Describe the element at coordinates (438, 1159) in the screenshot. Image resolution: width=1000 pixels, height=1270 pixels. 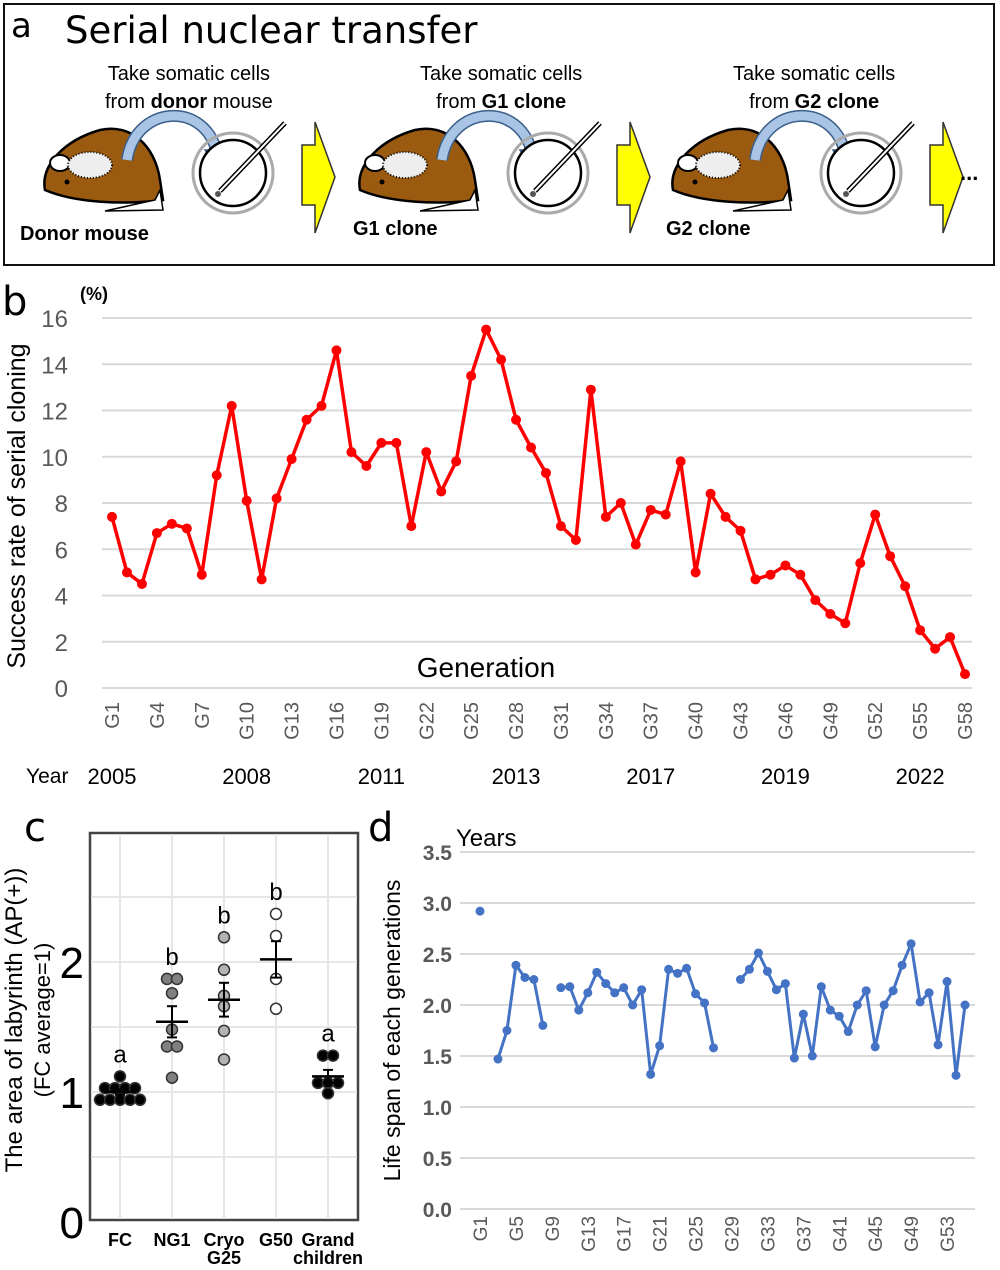
I see `y-tick-label: 0.5` at that location.